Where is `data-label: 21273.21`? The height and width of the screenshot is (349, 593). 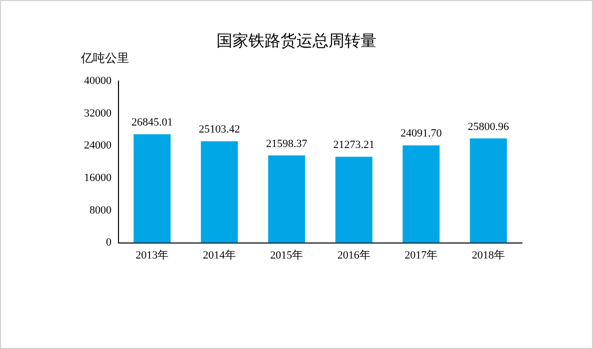
data-label: 21273.21 is located at coordinates (353, 145).